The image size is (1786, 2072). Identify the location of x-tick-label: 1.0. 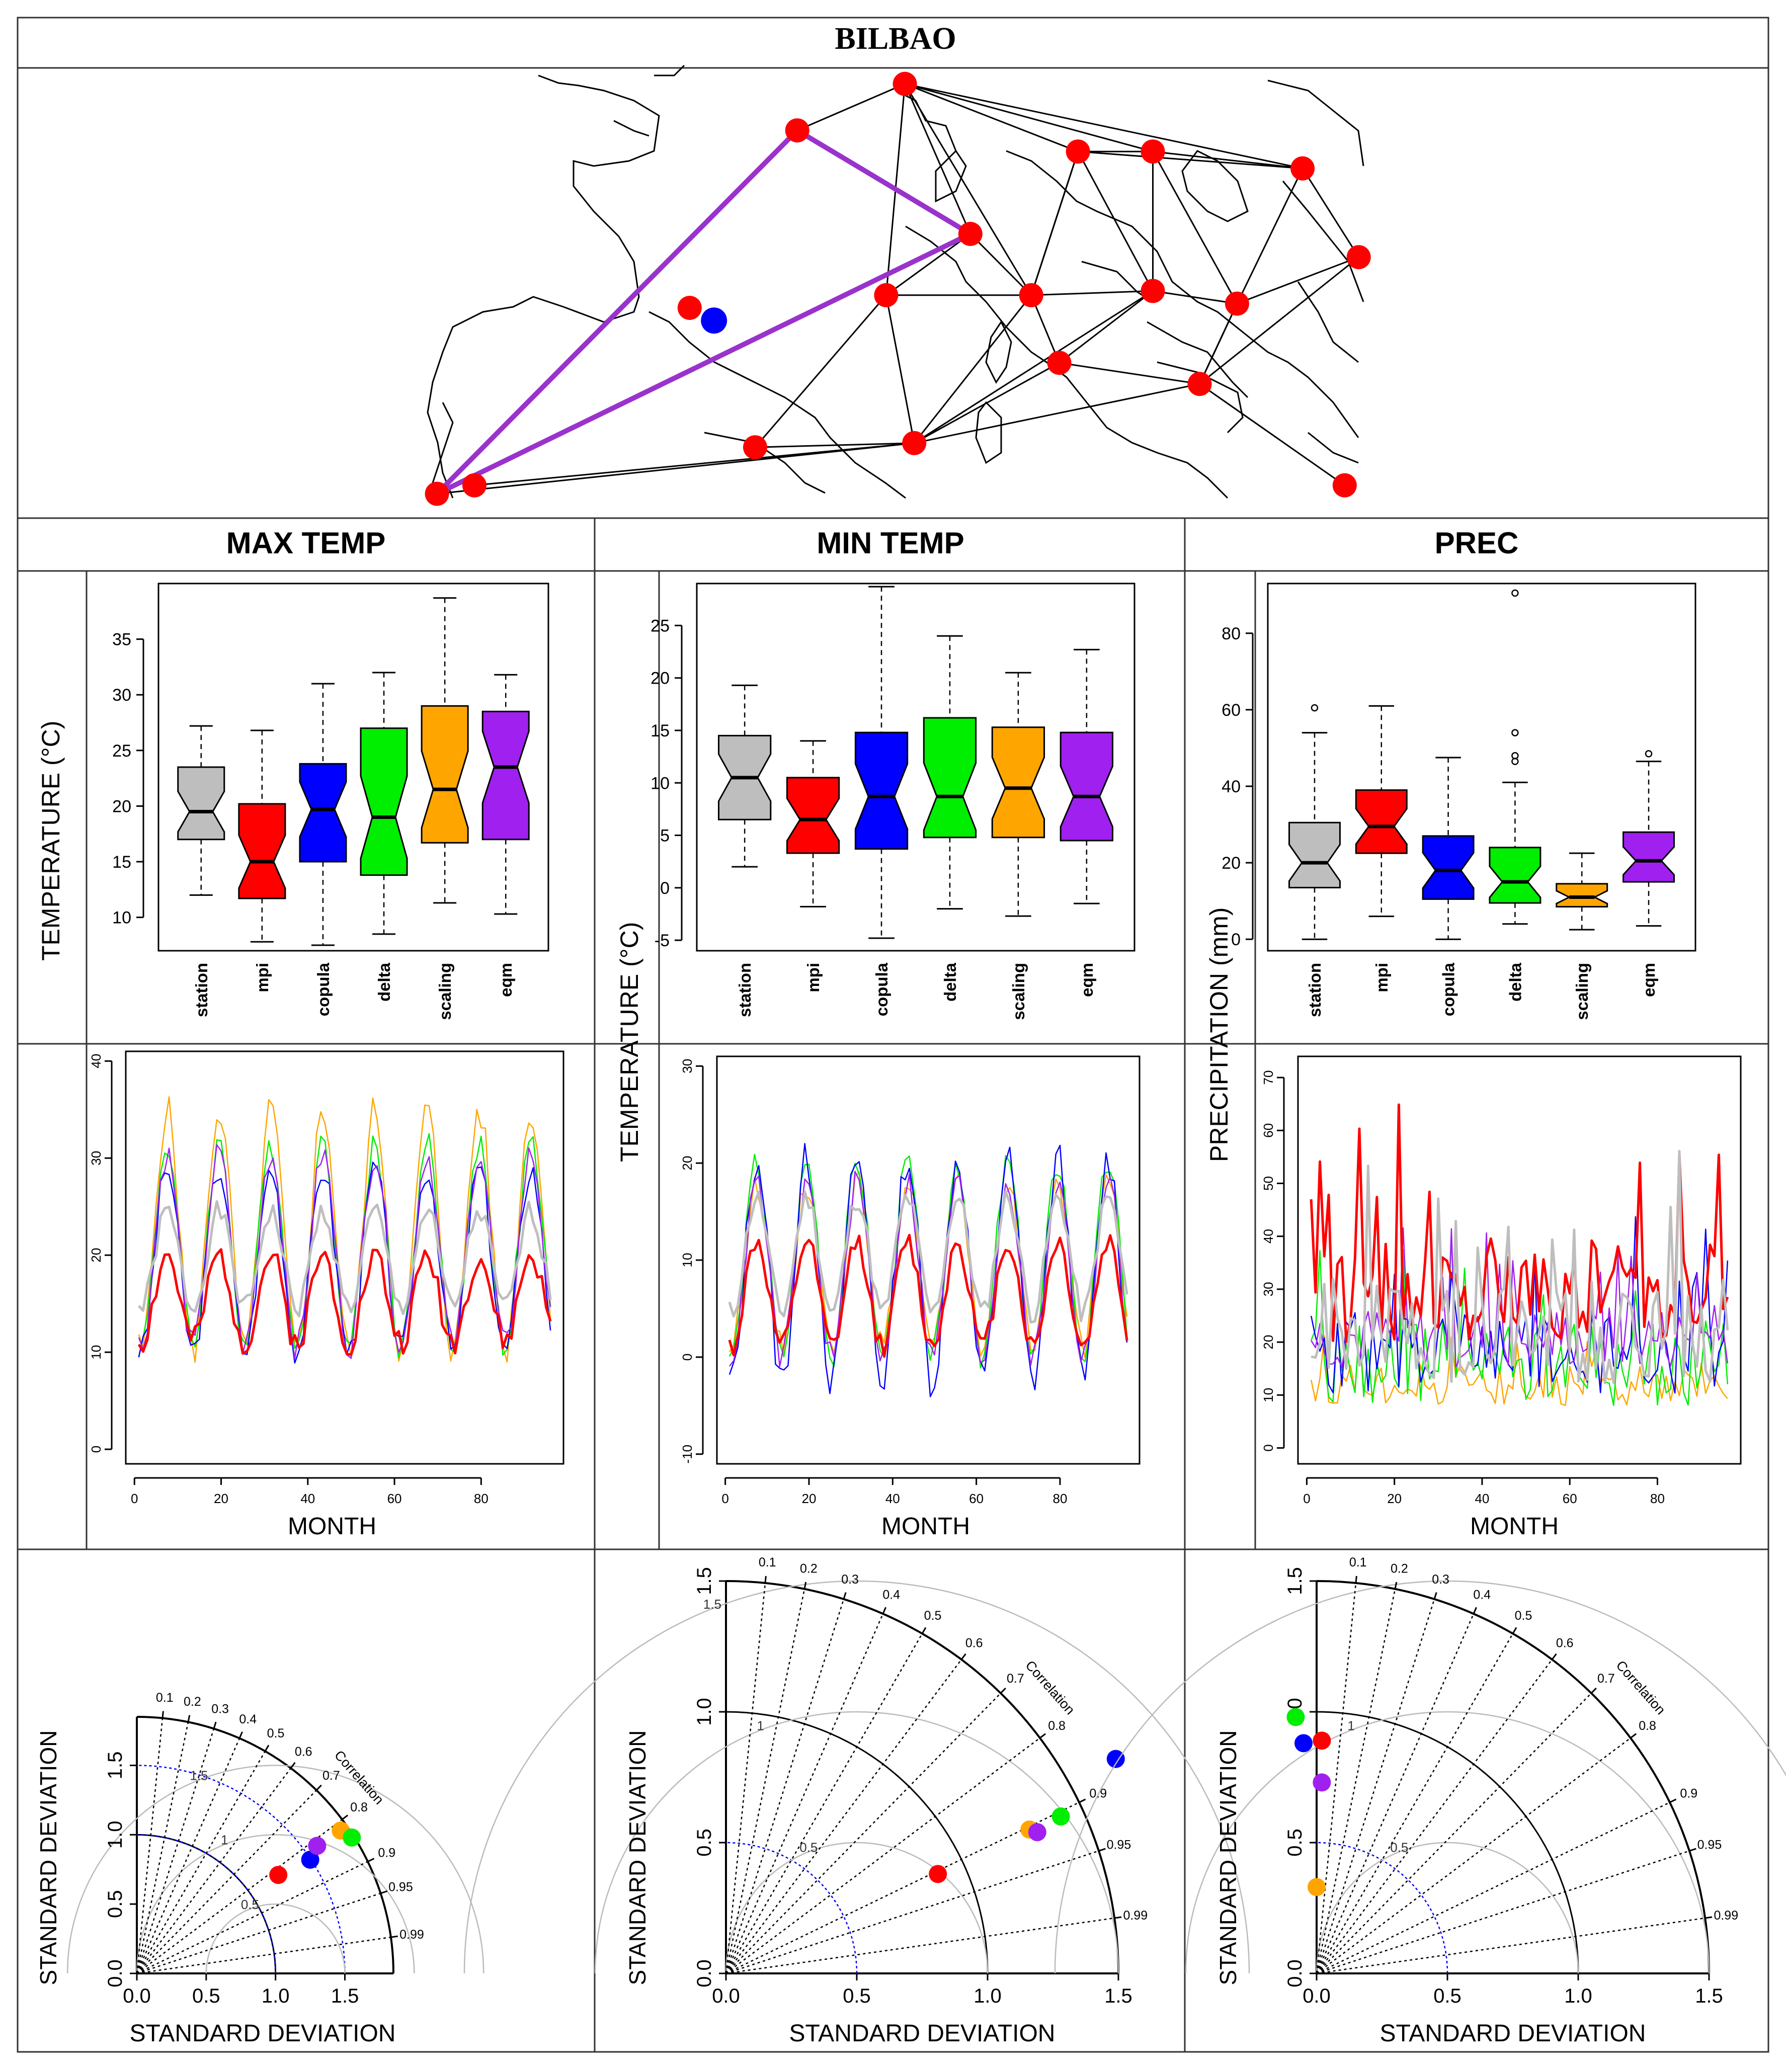
(276, 1996).